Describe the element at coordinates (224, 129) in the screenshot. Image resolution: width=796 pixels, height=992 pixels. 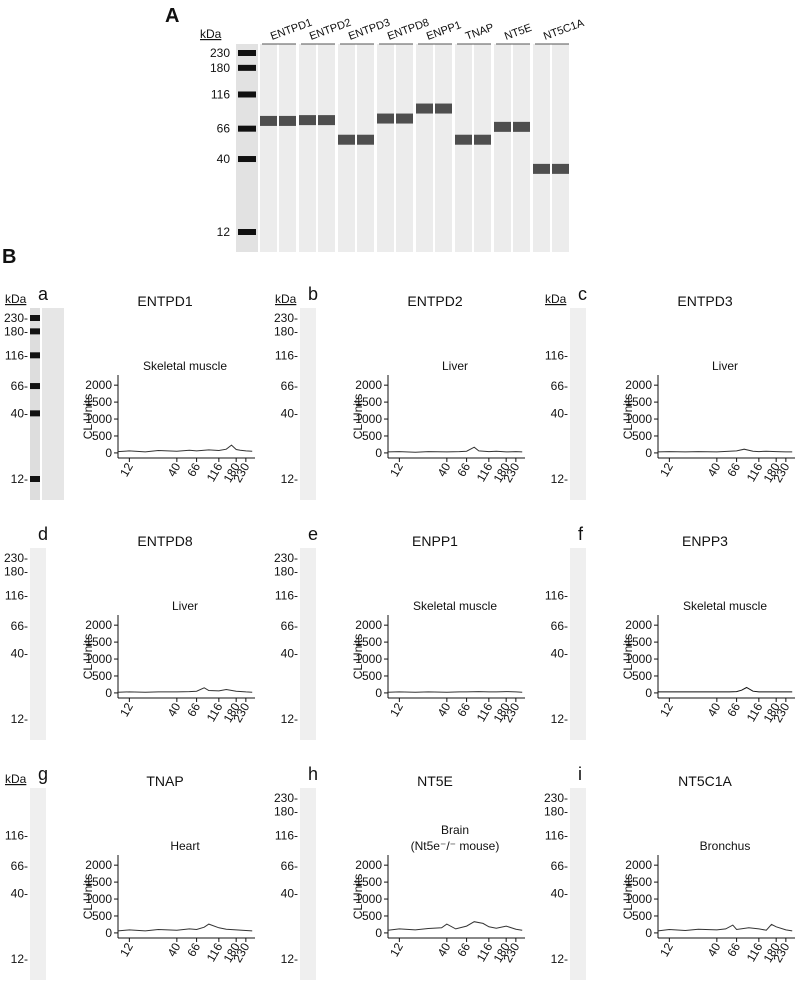
I see `marker-label: 66` at that location.